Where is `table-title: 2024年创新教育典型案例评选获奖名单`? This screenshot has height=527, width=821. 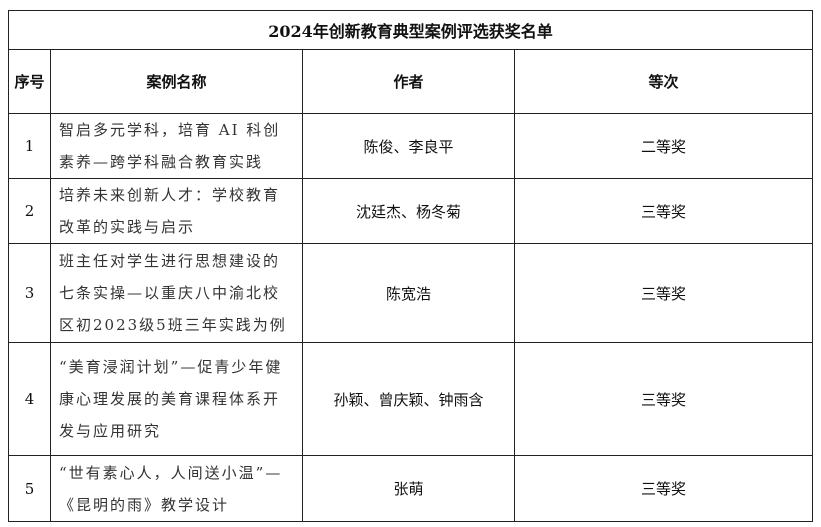 table-title: 2024年创新教育典型案例评选获奖名单 is located at coordinates (410, 30).